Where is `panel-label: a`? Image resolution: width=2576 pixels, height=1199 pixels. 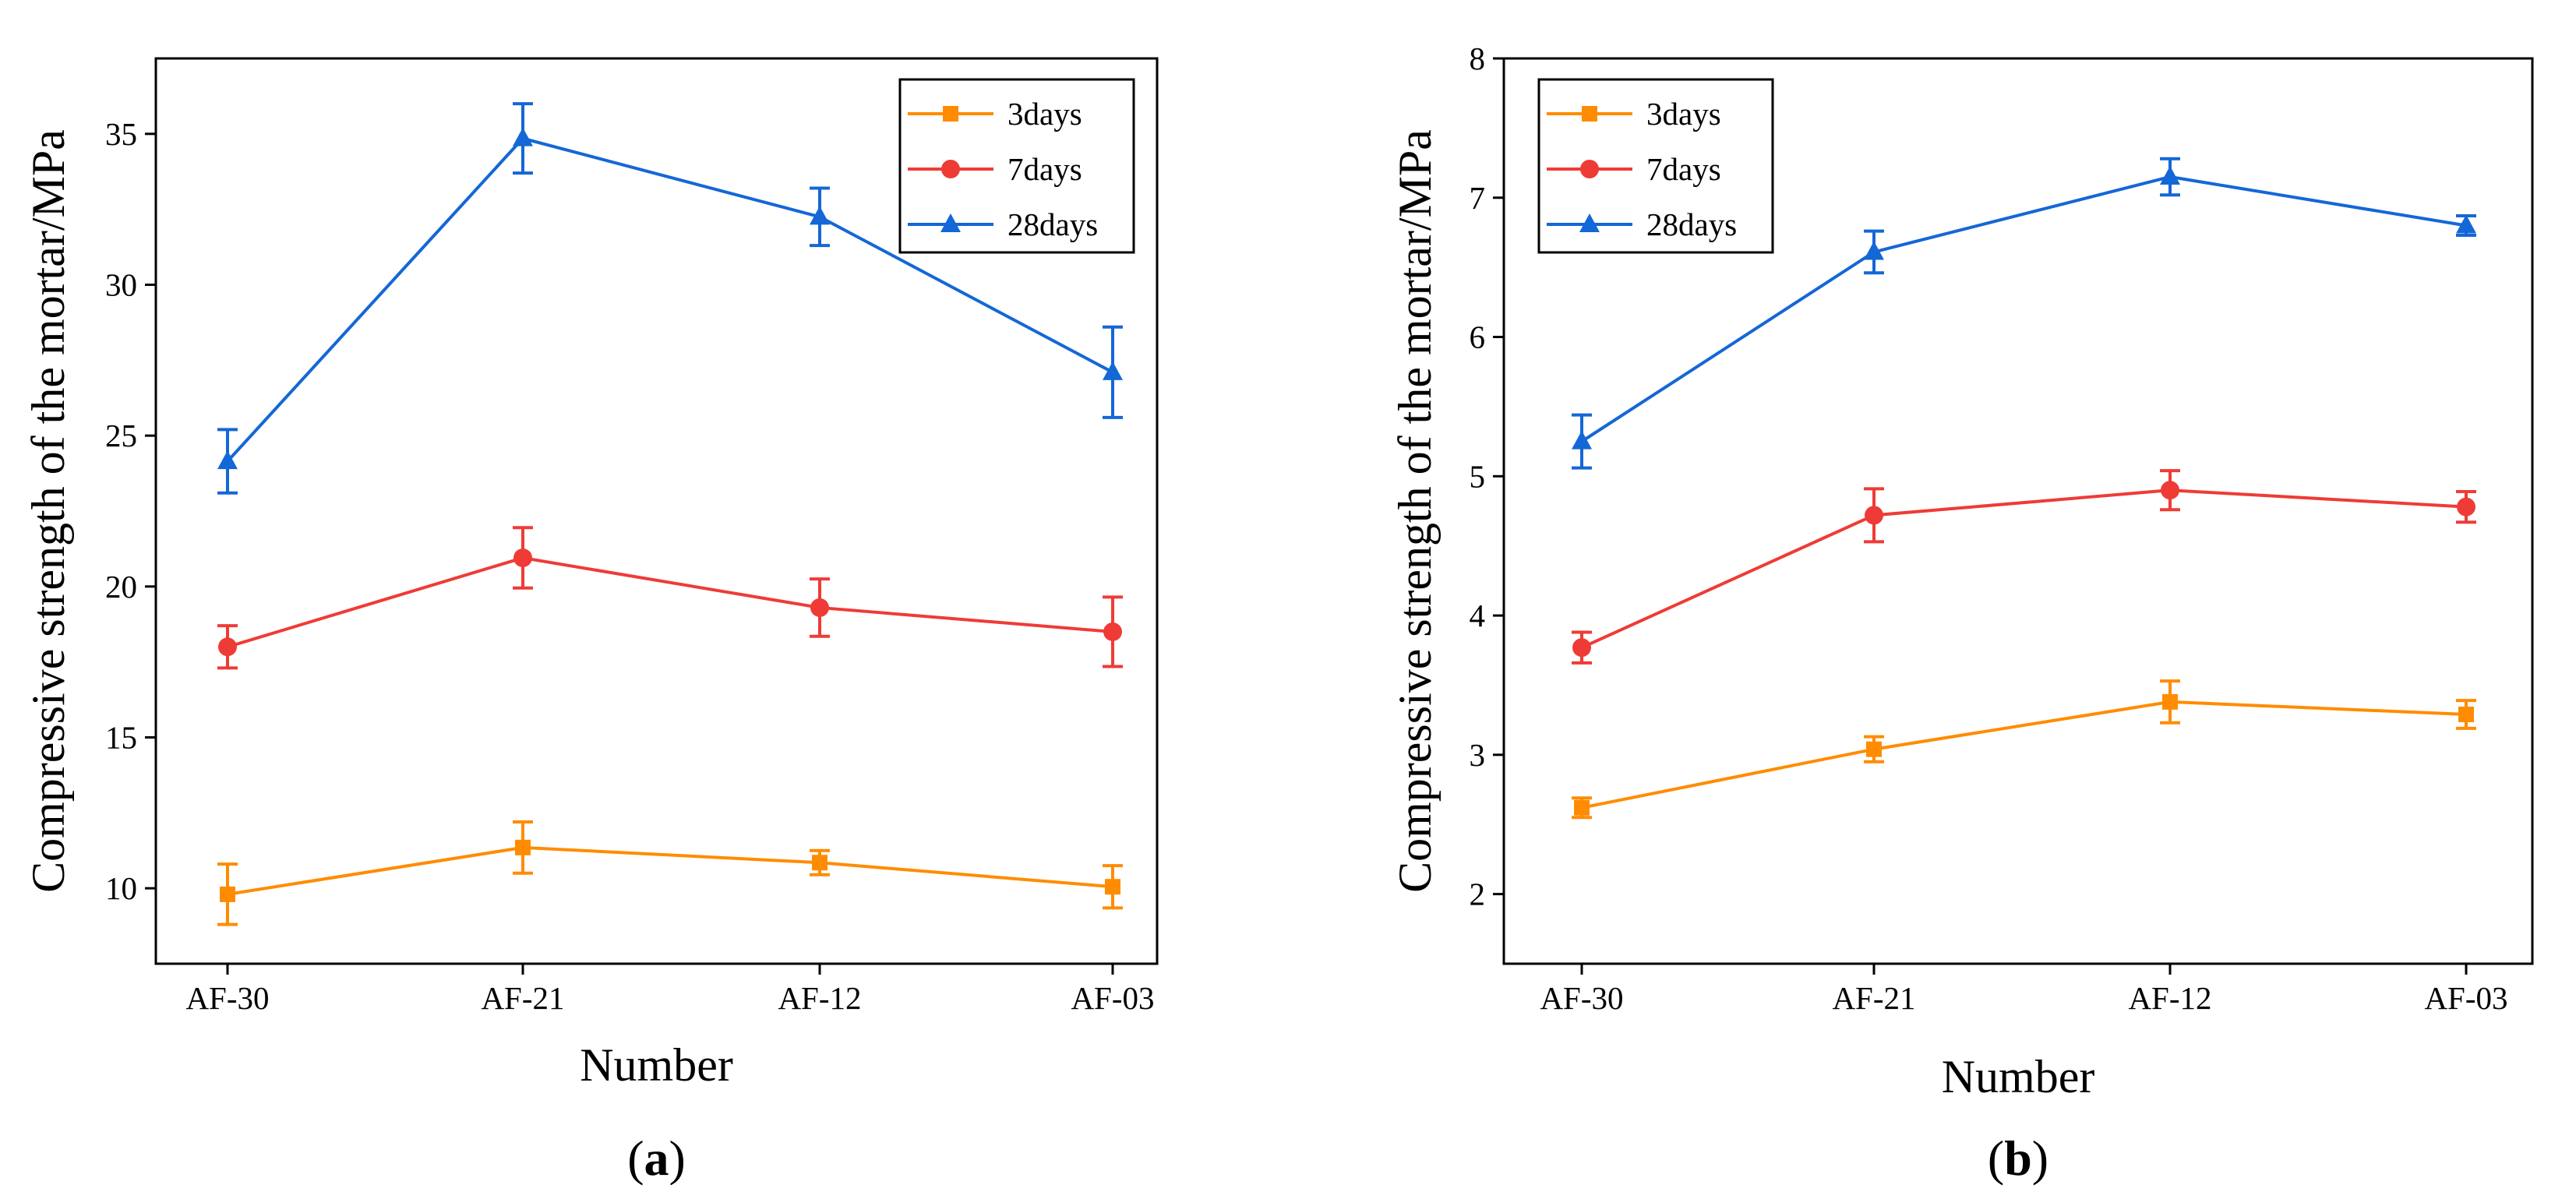 panel-label: a is located at coordinates (656, 1158).